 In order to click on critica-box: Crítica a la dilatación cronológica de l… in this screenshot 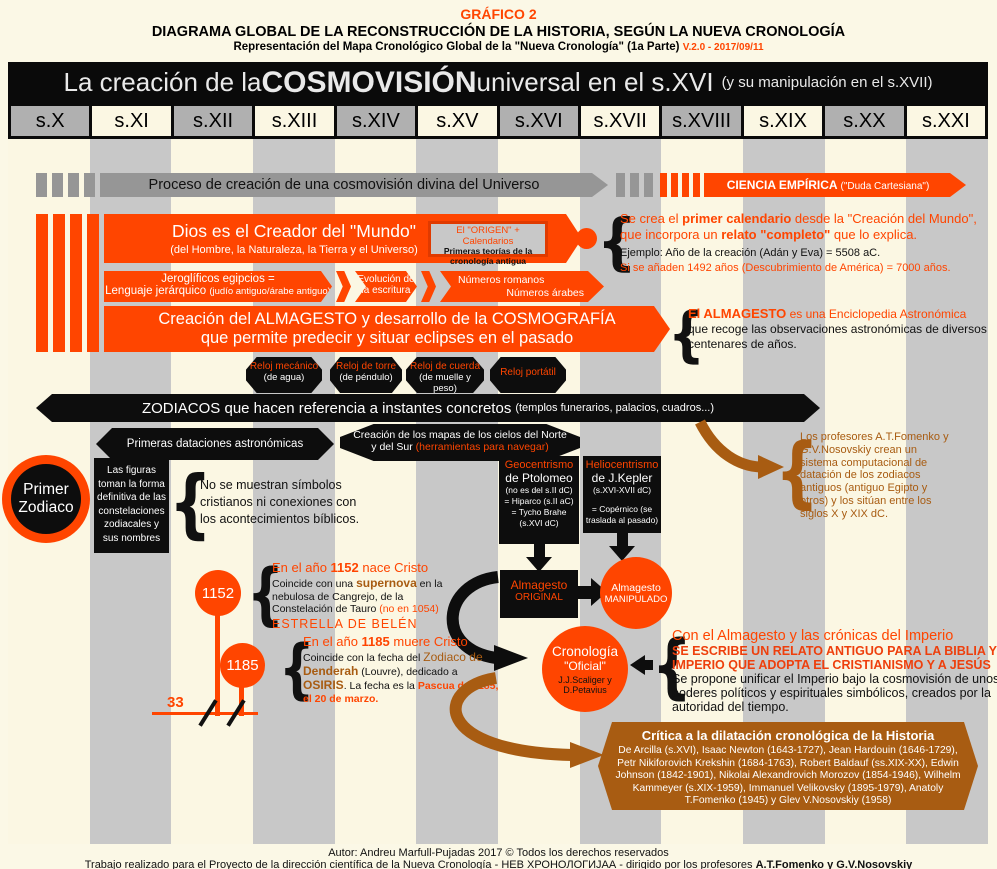, I will do `click(788, 766)`.